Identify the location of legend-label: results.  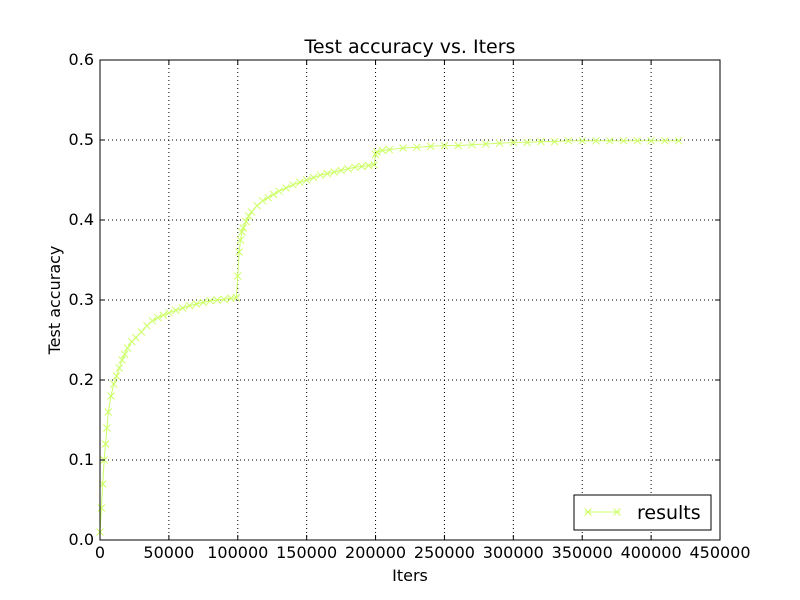
(669, 513).